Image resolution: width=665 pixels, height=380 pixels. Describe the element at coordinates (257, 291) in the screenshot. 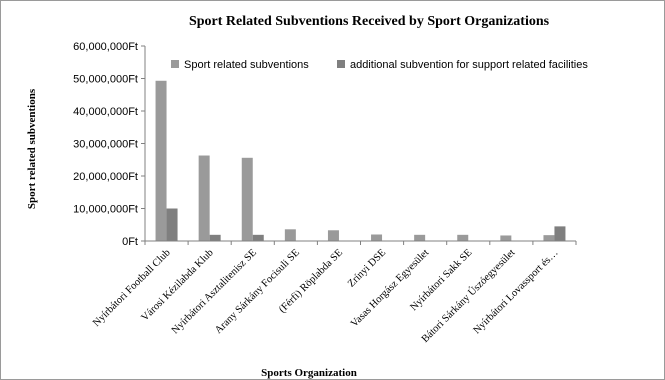

I see `x-tick-label: Arany Sárkány Focisuli SE` at that location.